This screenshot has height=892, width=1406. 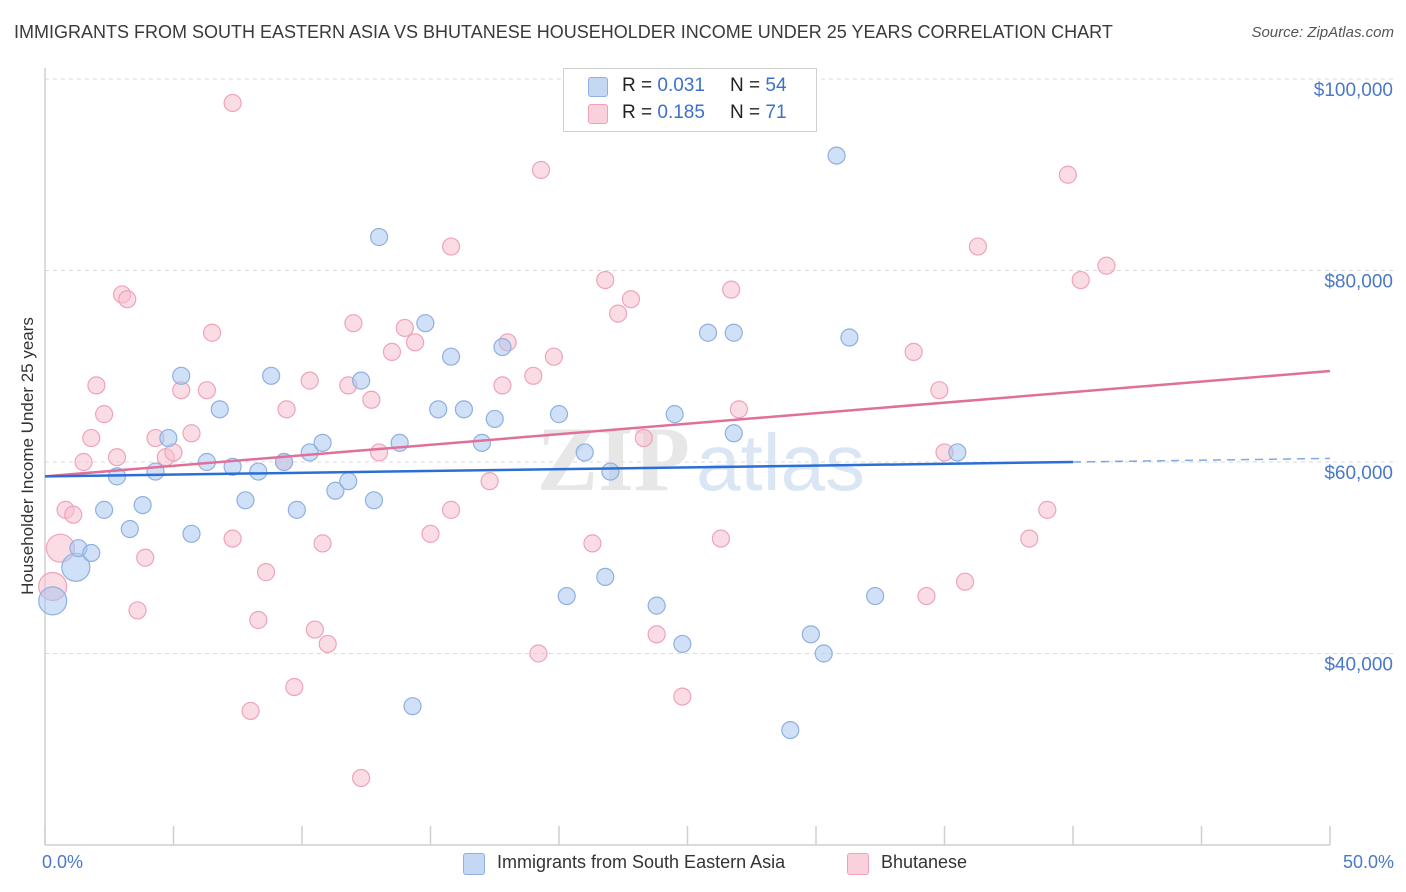 I want to click on bhutanese-trend-line, so click(x=687, y=423).